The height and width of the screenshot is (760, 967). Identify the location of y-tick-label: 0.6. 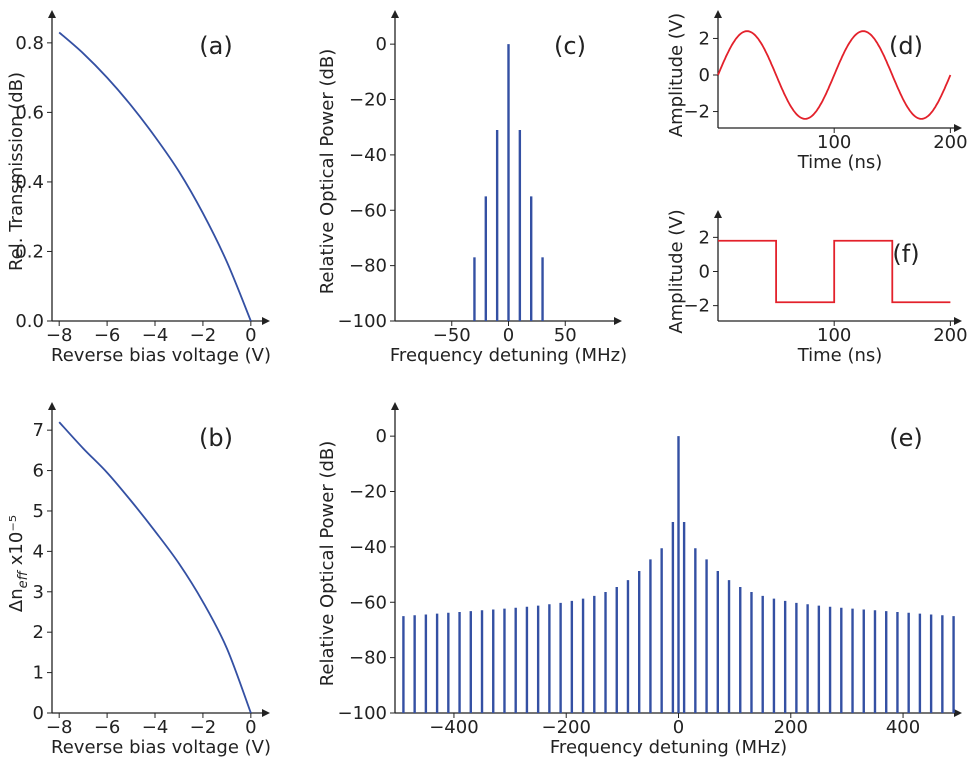
(29, 112).